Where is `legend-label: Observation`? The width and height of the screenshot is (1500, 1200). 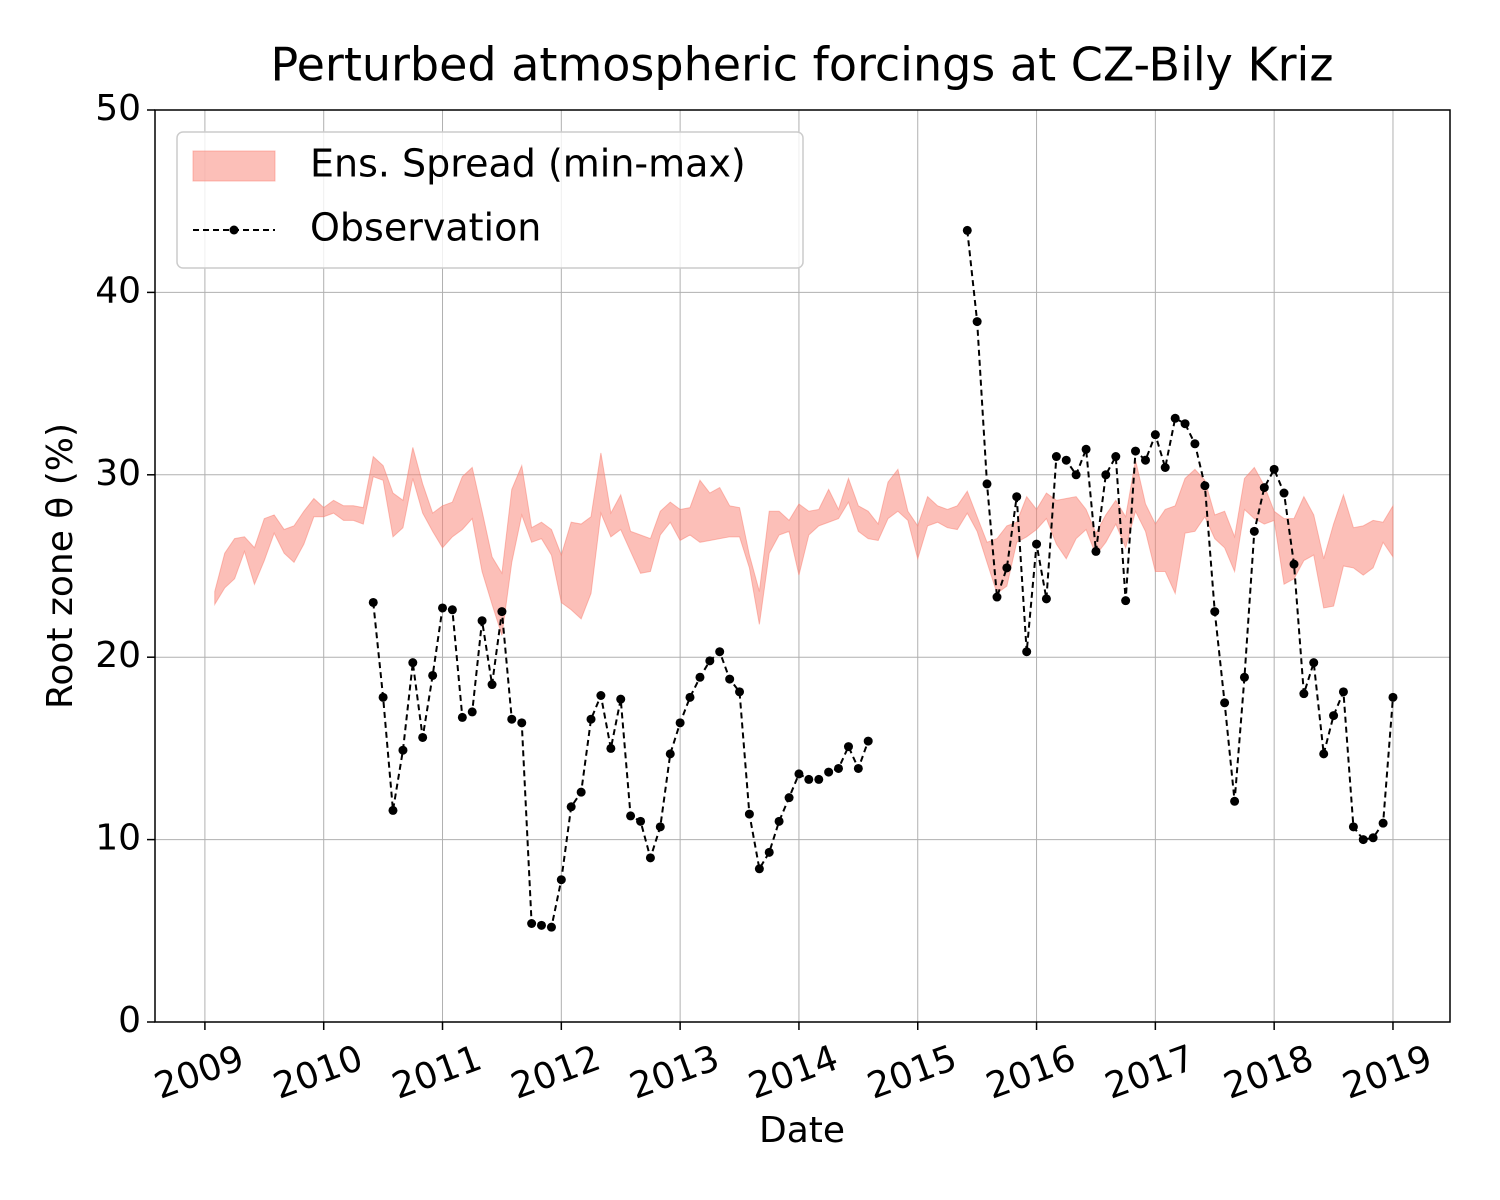
legend-label: Observation is located at coordinates (425, 228).